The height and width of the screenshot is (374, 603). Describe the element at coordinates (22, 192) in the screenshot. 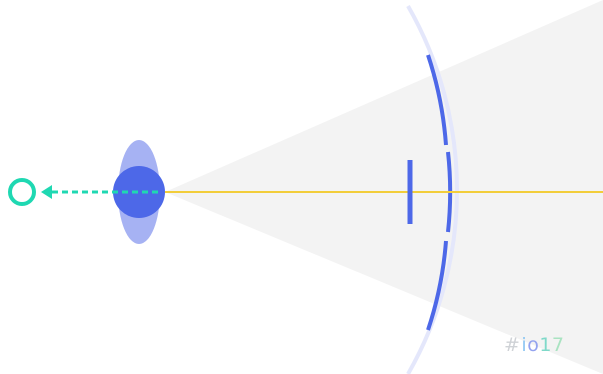

I see `open-circle-icon` at that location.